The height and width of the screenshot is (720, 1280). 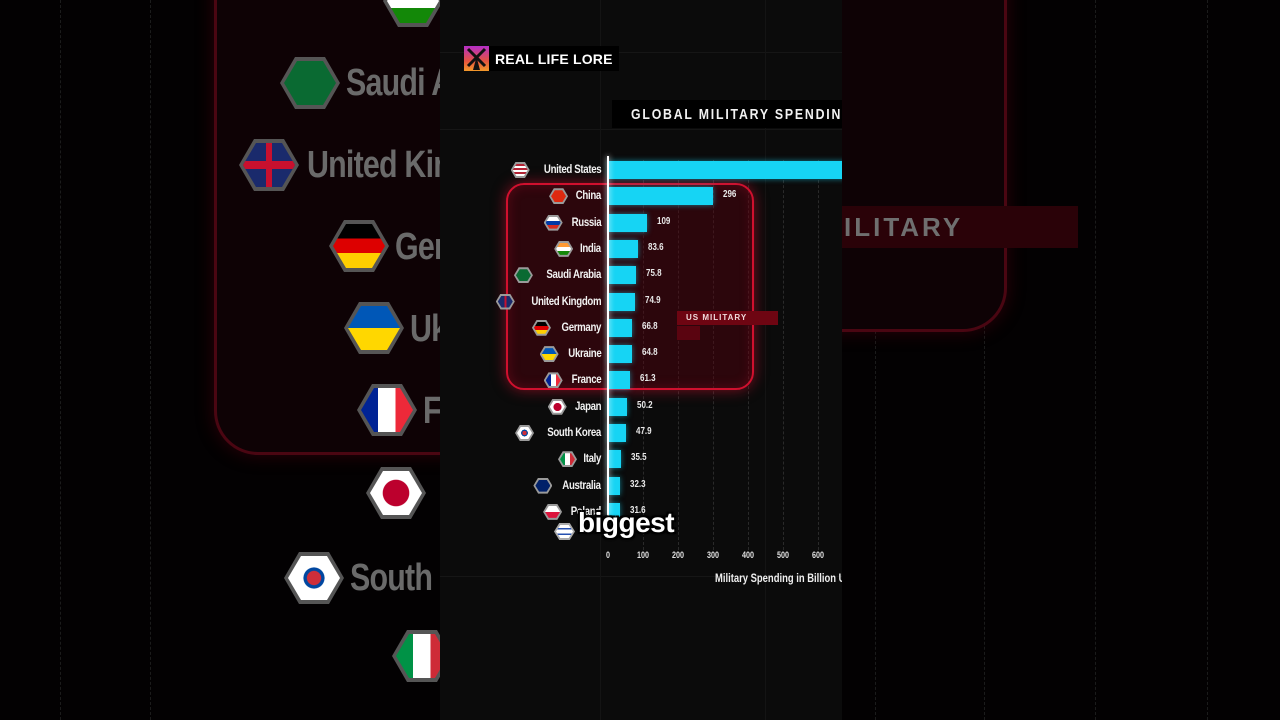 What do you see at coordinates (727, 318) in the screenshot?
I see `us-military-label: US MILITARY` at bounding box center [727, 318].